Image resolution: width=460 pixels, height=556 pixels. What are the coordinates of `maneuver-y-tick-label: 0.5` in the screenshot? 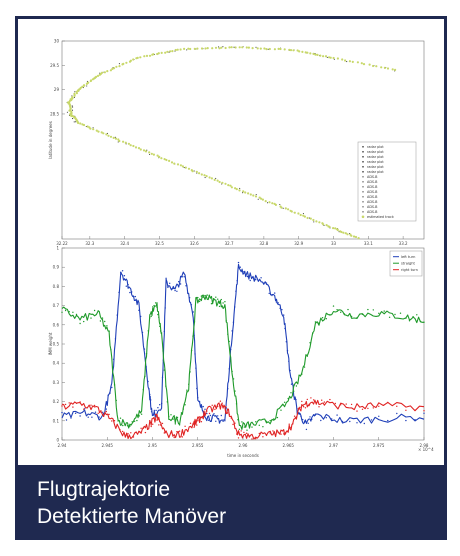 It's located at (56, 344).